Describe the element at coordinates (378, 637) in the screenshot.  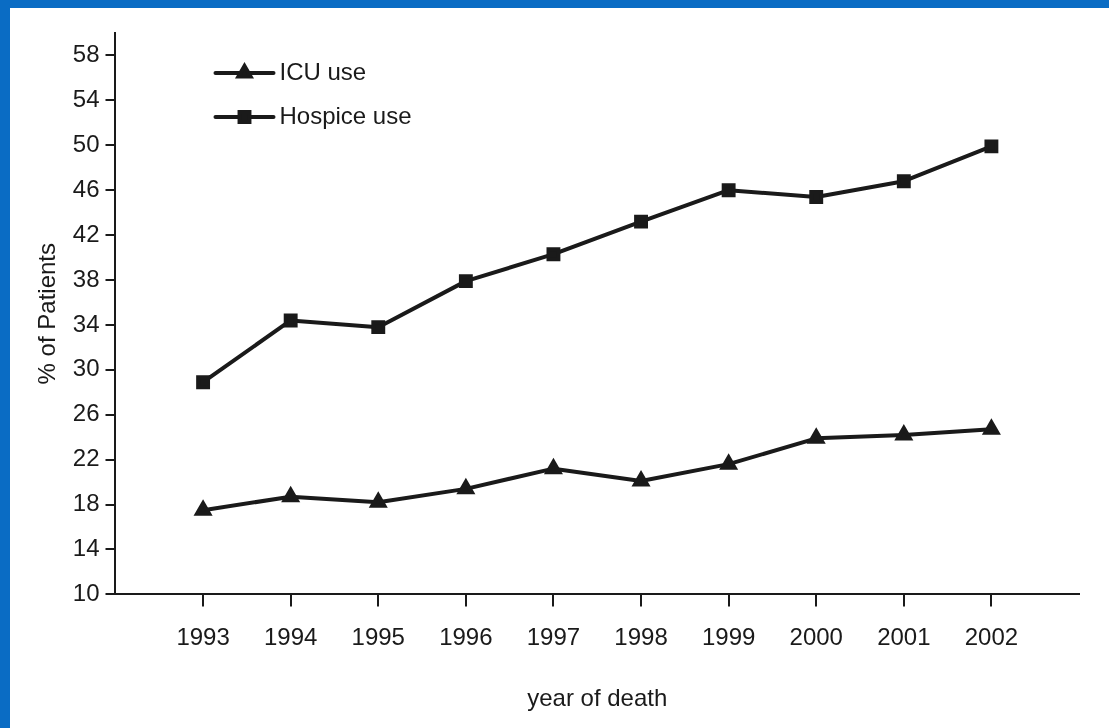
I see `x-tick-label: 1995` at that location.